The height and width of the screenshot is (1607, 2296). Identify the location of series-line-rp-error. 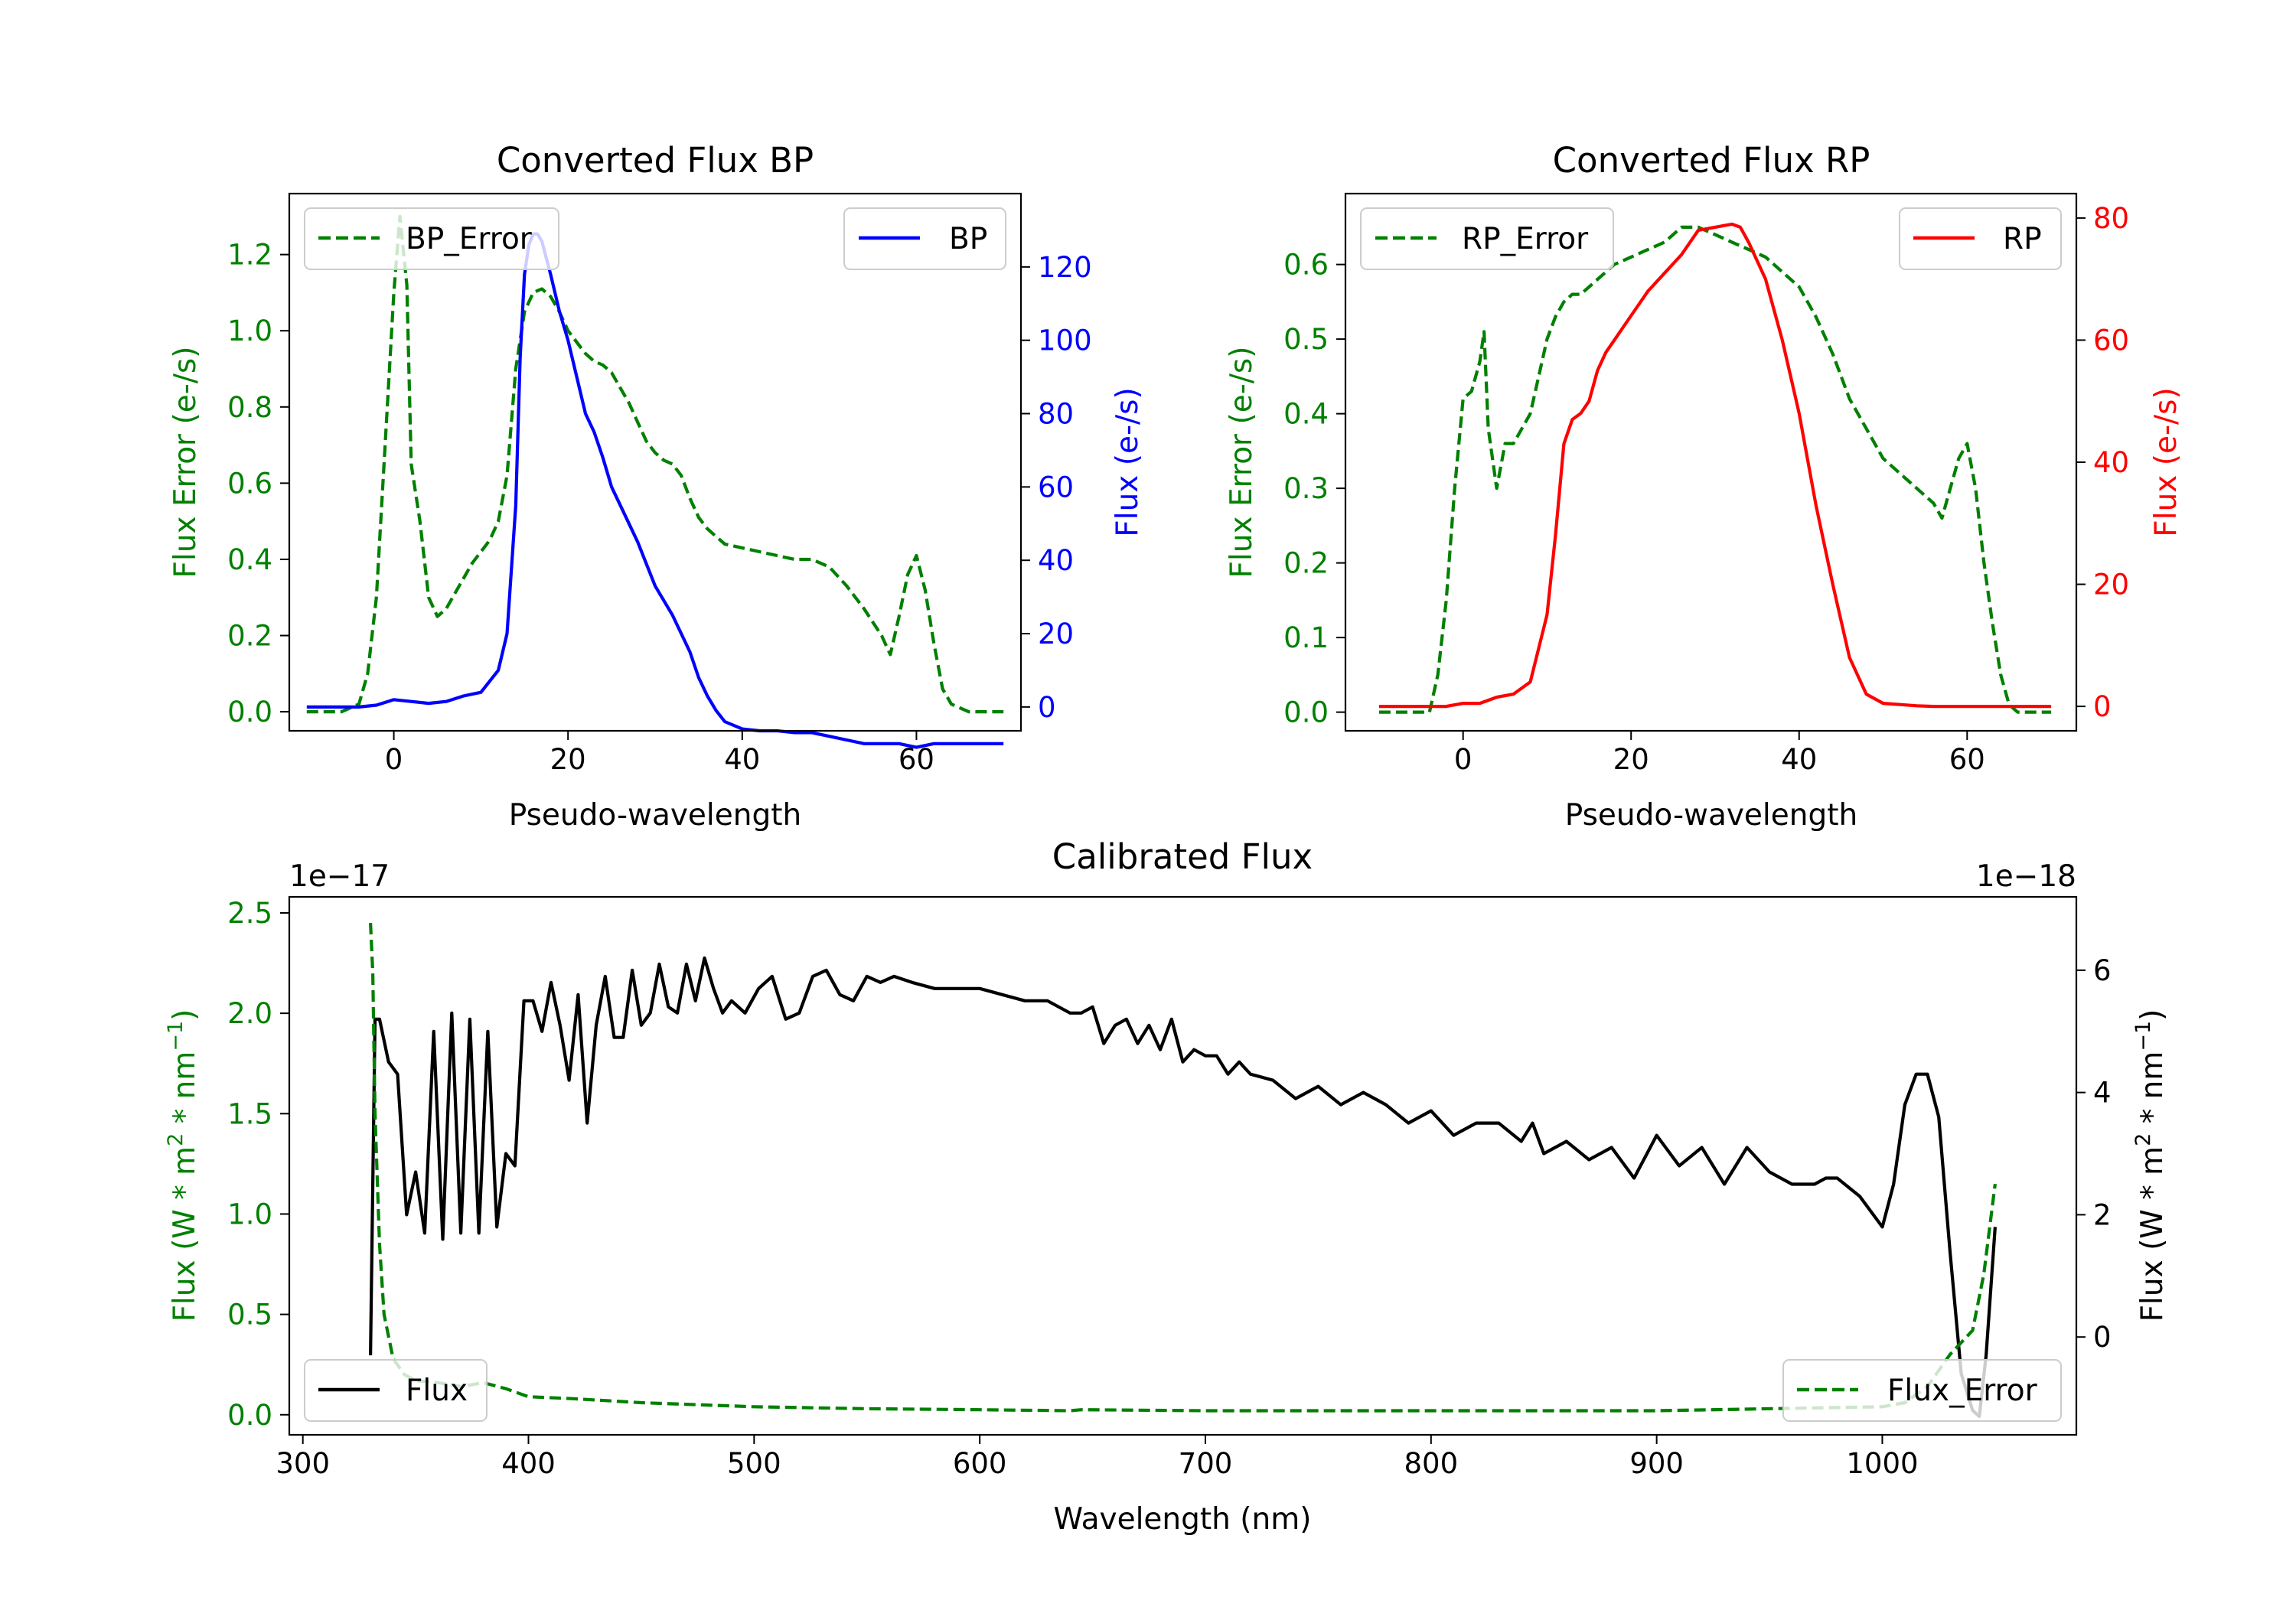
(1715, 469).